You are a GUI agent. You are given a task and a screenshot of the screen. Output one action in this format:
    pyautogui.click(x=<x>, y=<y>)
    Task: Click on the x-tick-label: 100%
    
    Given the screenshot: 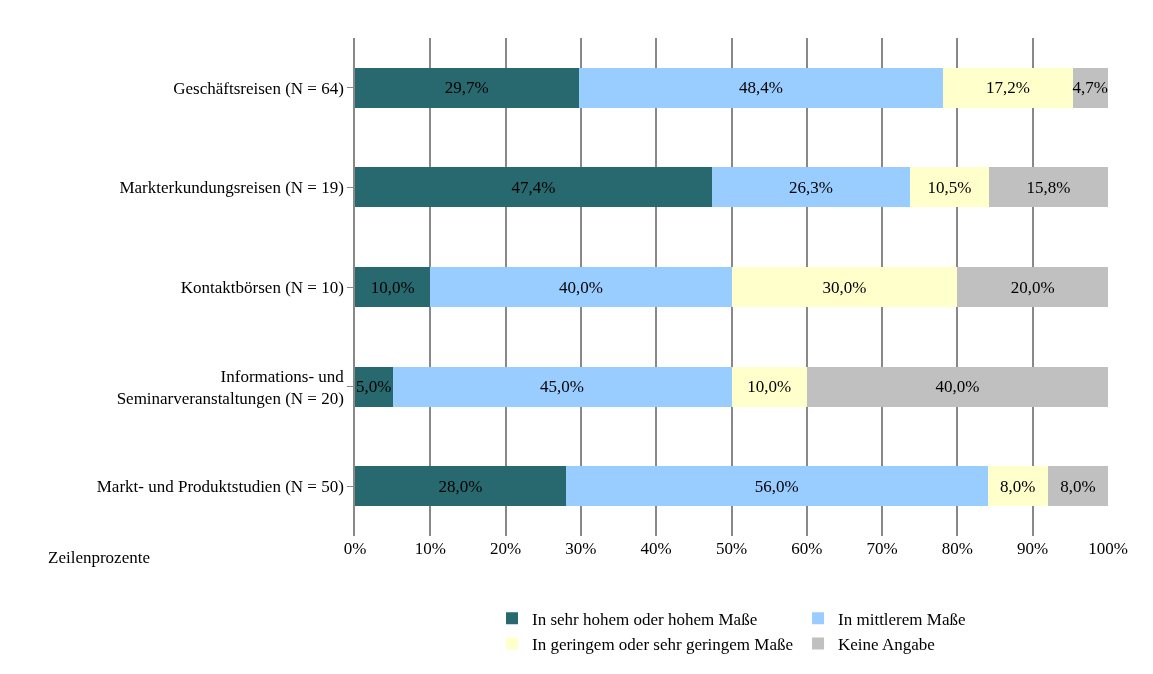 What is the action you would take?
    pyautogui.click(x=1108, y=548)
    